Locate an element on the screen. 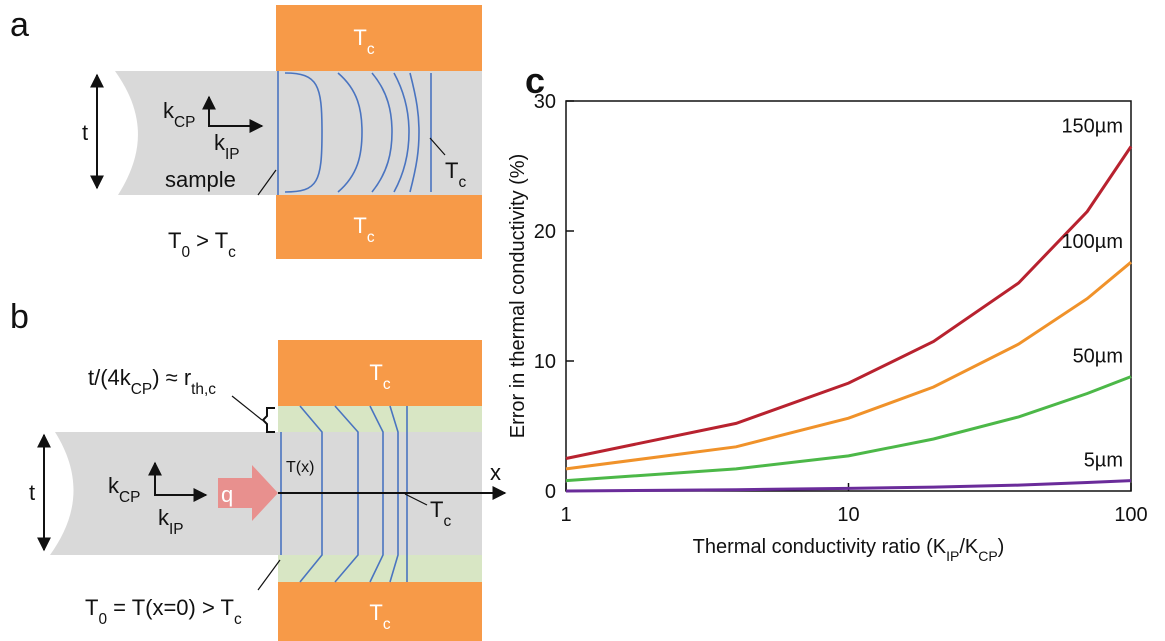 The width and height of the screenshot is (1165, 641). x-axis-title: Thermal conductivity ratio (KIP/KCP) is located at coordinates (849, 550).